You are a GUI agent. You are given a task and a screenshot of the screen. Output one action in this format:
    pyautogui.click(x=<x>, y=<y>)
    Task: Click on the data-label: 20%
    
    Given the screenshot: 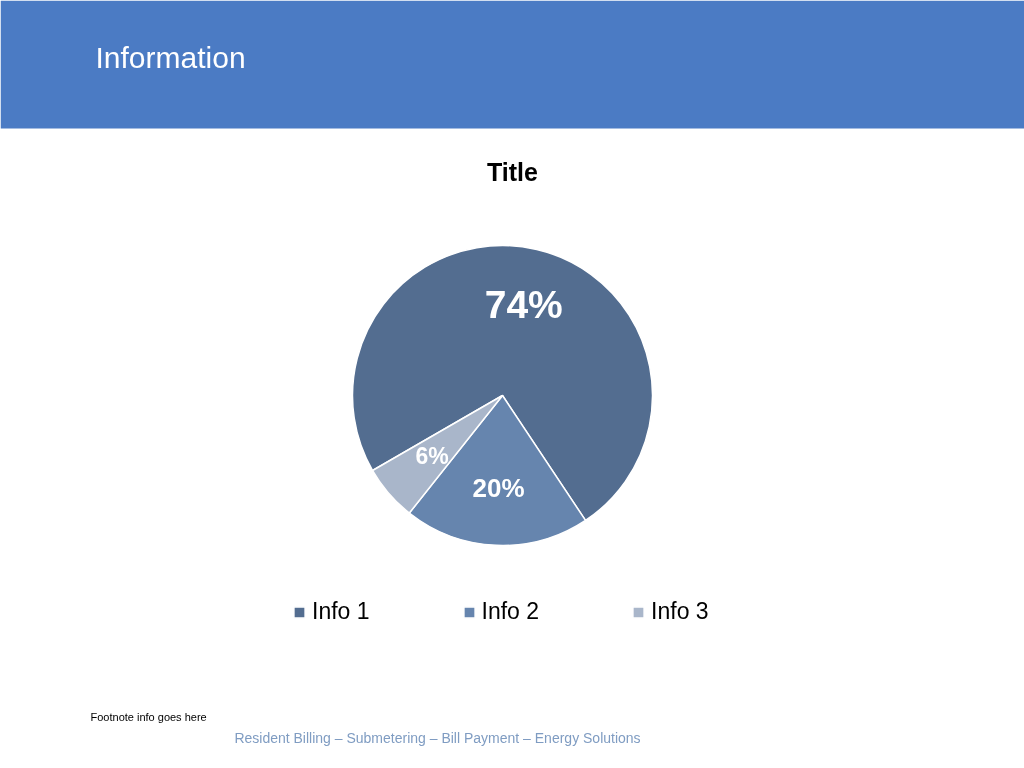 What is the action you would take?
    pyautogui.click(x=498, y=488)
    